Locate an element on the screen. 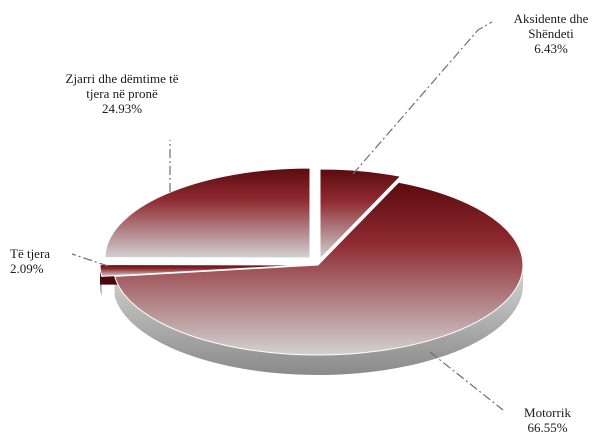  slice-value-zjarri: 24.93% is located at coordinates (122, 108).